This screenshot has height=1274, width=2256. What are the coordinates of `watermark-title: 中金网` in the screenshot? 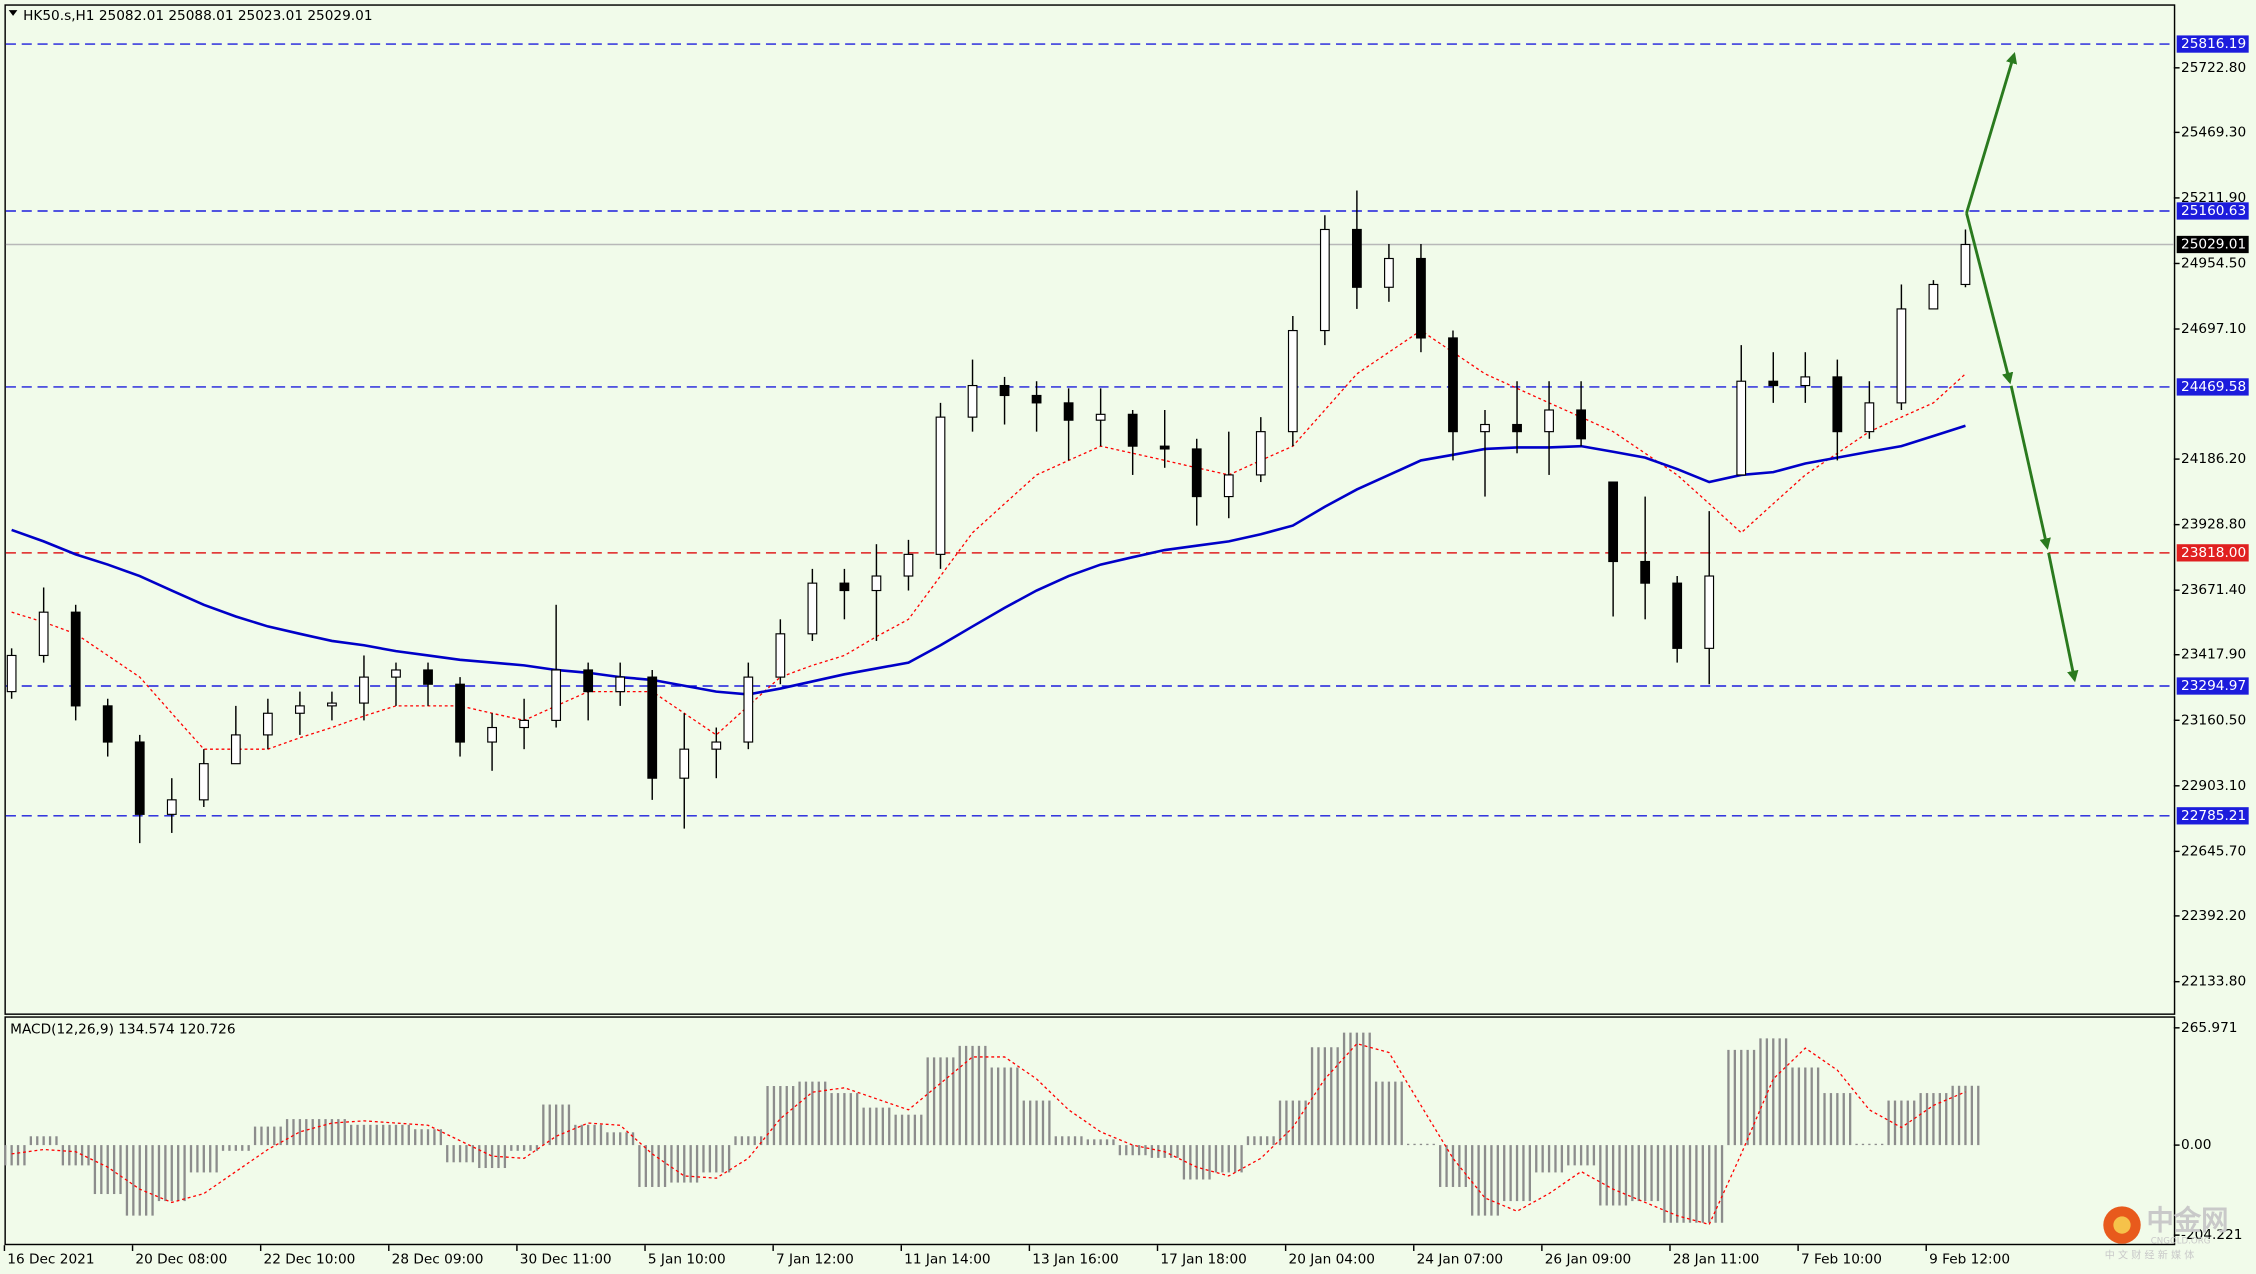 It's located at (2187, 1221).